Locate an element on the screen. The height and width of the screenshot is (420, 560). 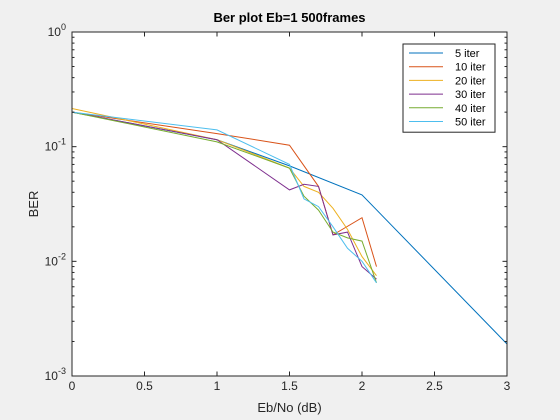
y-tick-label: 10⁰ is located at coordinates (57, 30).